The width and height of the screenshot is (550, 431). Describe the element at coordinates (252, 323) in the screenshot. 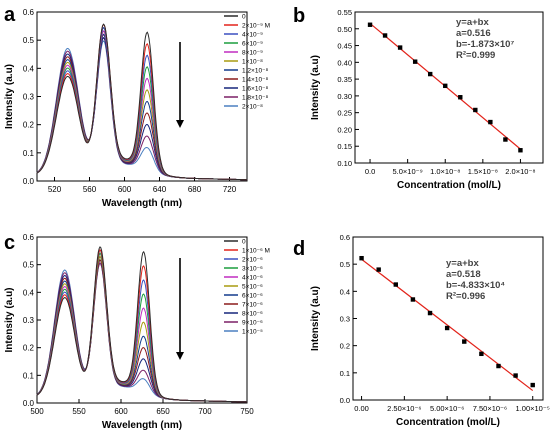

I see `legend-label: 9×10⁻⁶` at that location.